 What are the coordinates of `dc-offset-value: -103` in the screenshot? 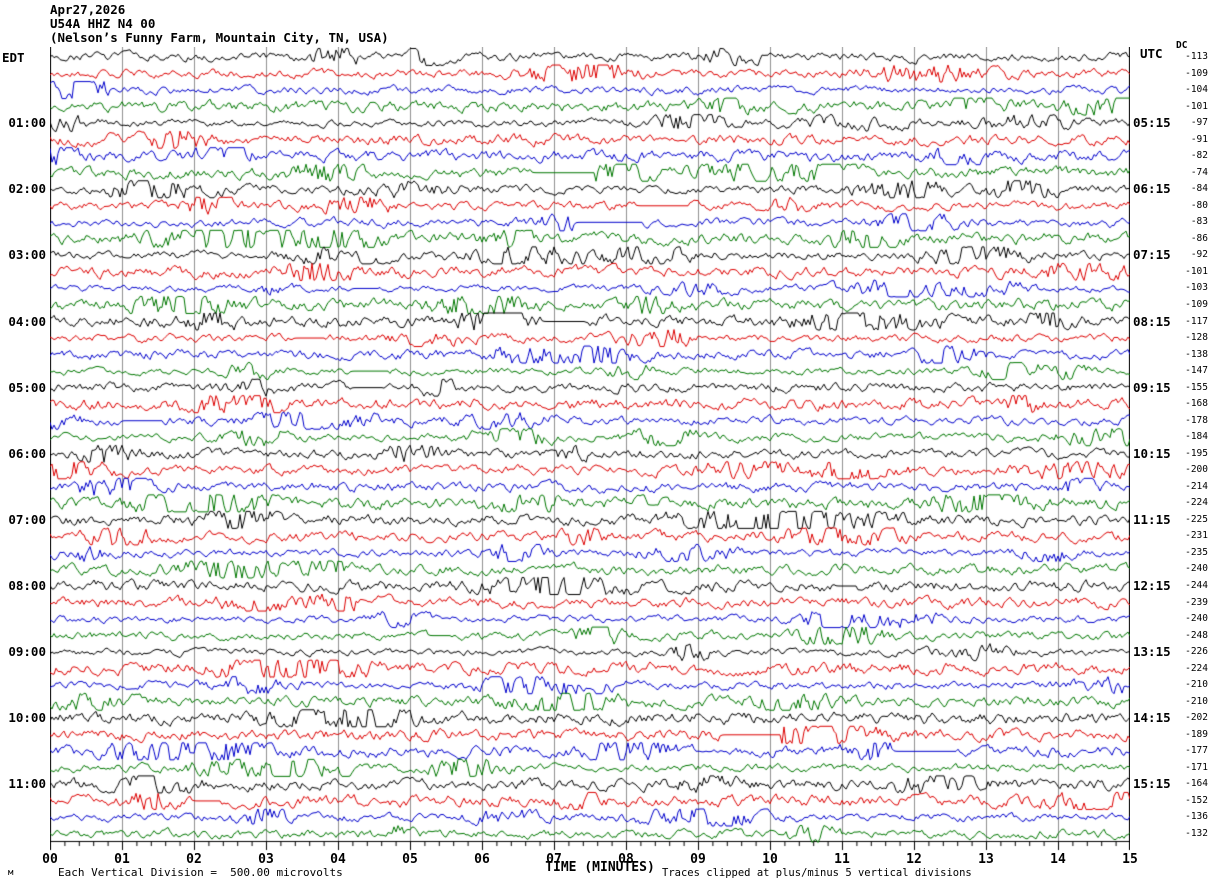 It's located at (1196, 288).